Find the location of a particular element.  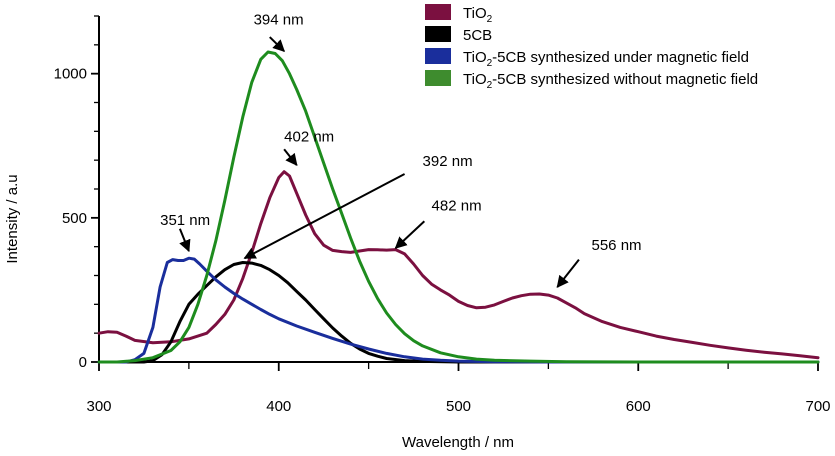

legend-label-suffix: -5CB synthesized under magnetic field is located at coordinates (620, 57).